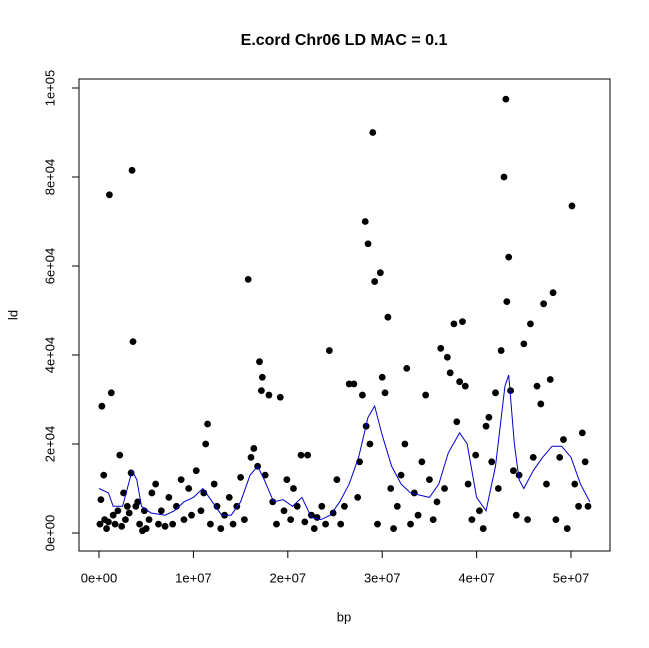  Describe the element at coordinates (49, 355) in the screenshot. I see `y-tick-label: 4e+04` at that location.